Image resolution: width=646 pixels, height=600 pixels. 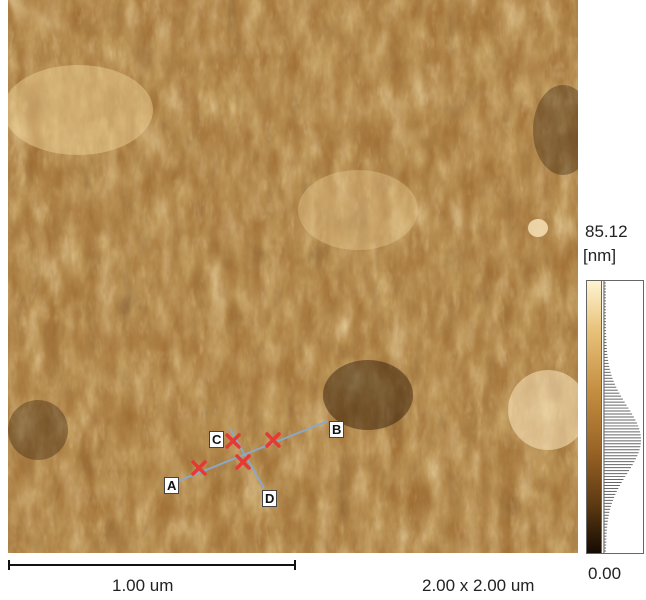 What do you see at coordinates (143, 585) in the screenshot?
I see `scalebar-label: 1.00 um` at bounding box center [143, 585].